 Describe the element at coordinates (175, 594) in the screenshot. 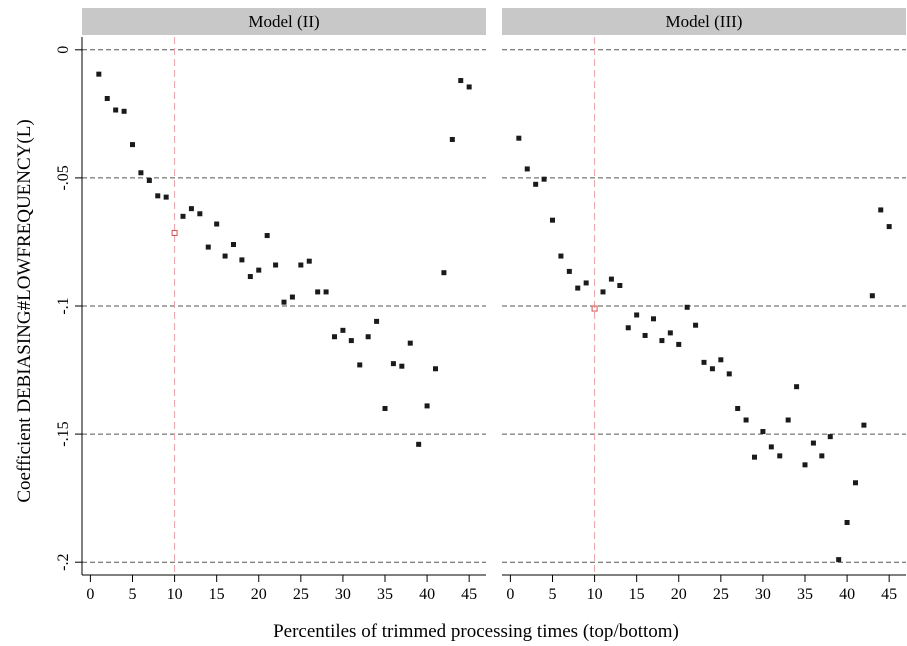

I see `x-tick-label: 10` at that location.